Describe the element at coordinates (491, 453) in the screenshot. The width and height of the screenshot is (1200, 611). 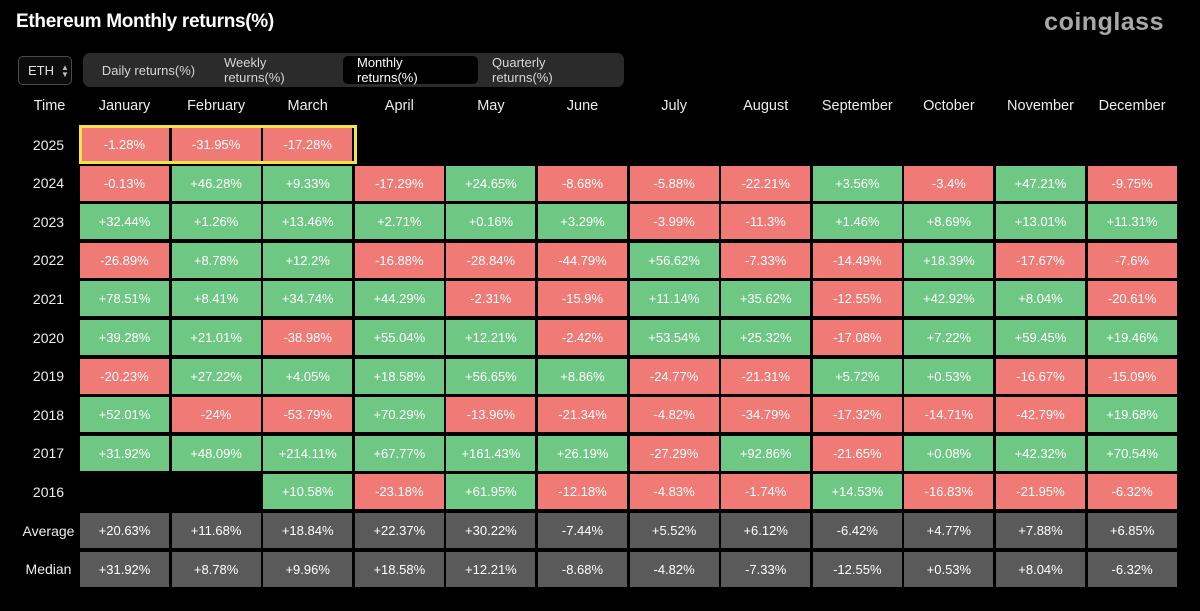
I see `cell-2017-may: +161.43%` at that location.